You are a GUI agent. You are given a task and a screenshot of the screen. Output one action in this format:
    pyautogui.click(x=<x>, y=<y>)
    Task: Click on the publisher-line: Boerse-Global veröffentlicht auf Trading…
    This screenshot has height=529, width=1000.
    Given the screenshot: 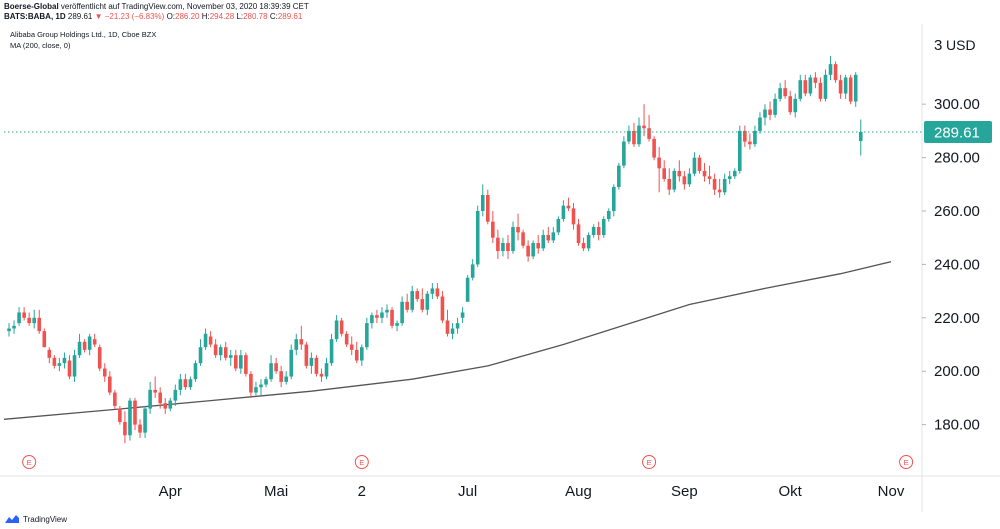 What is the action you would take?
    pyautogui.click(x=156, y=6)
    